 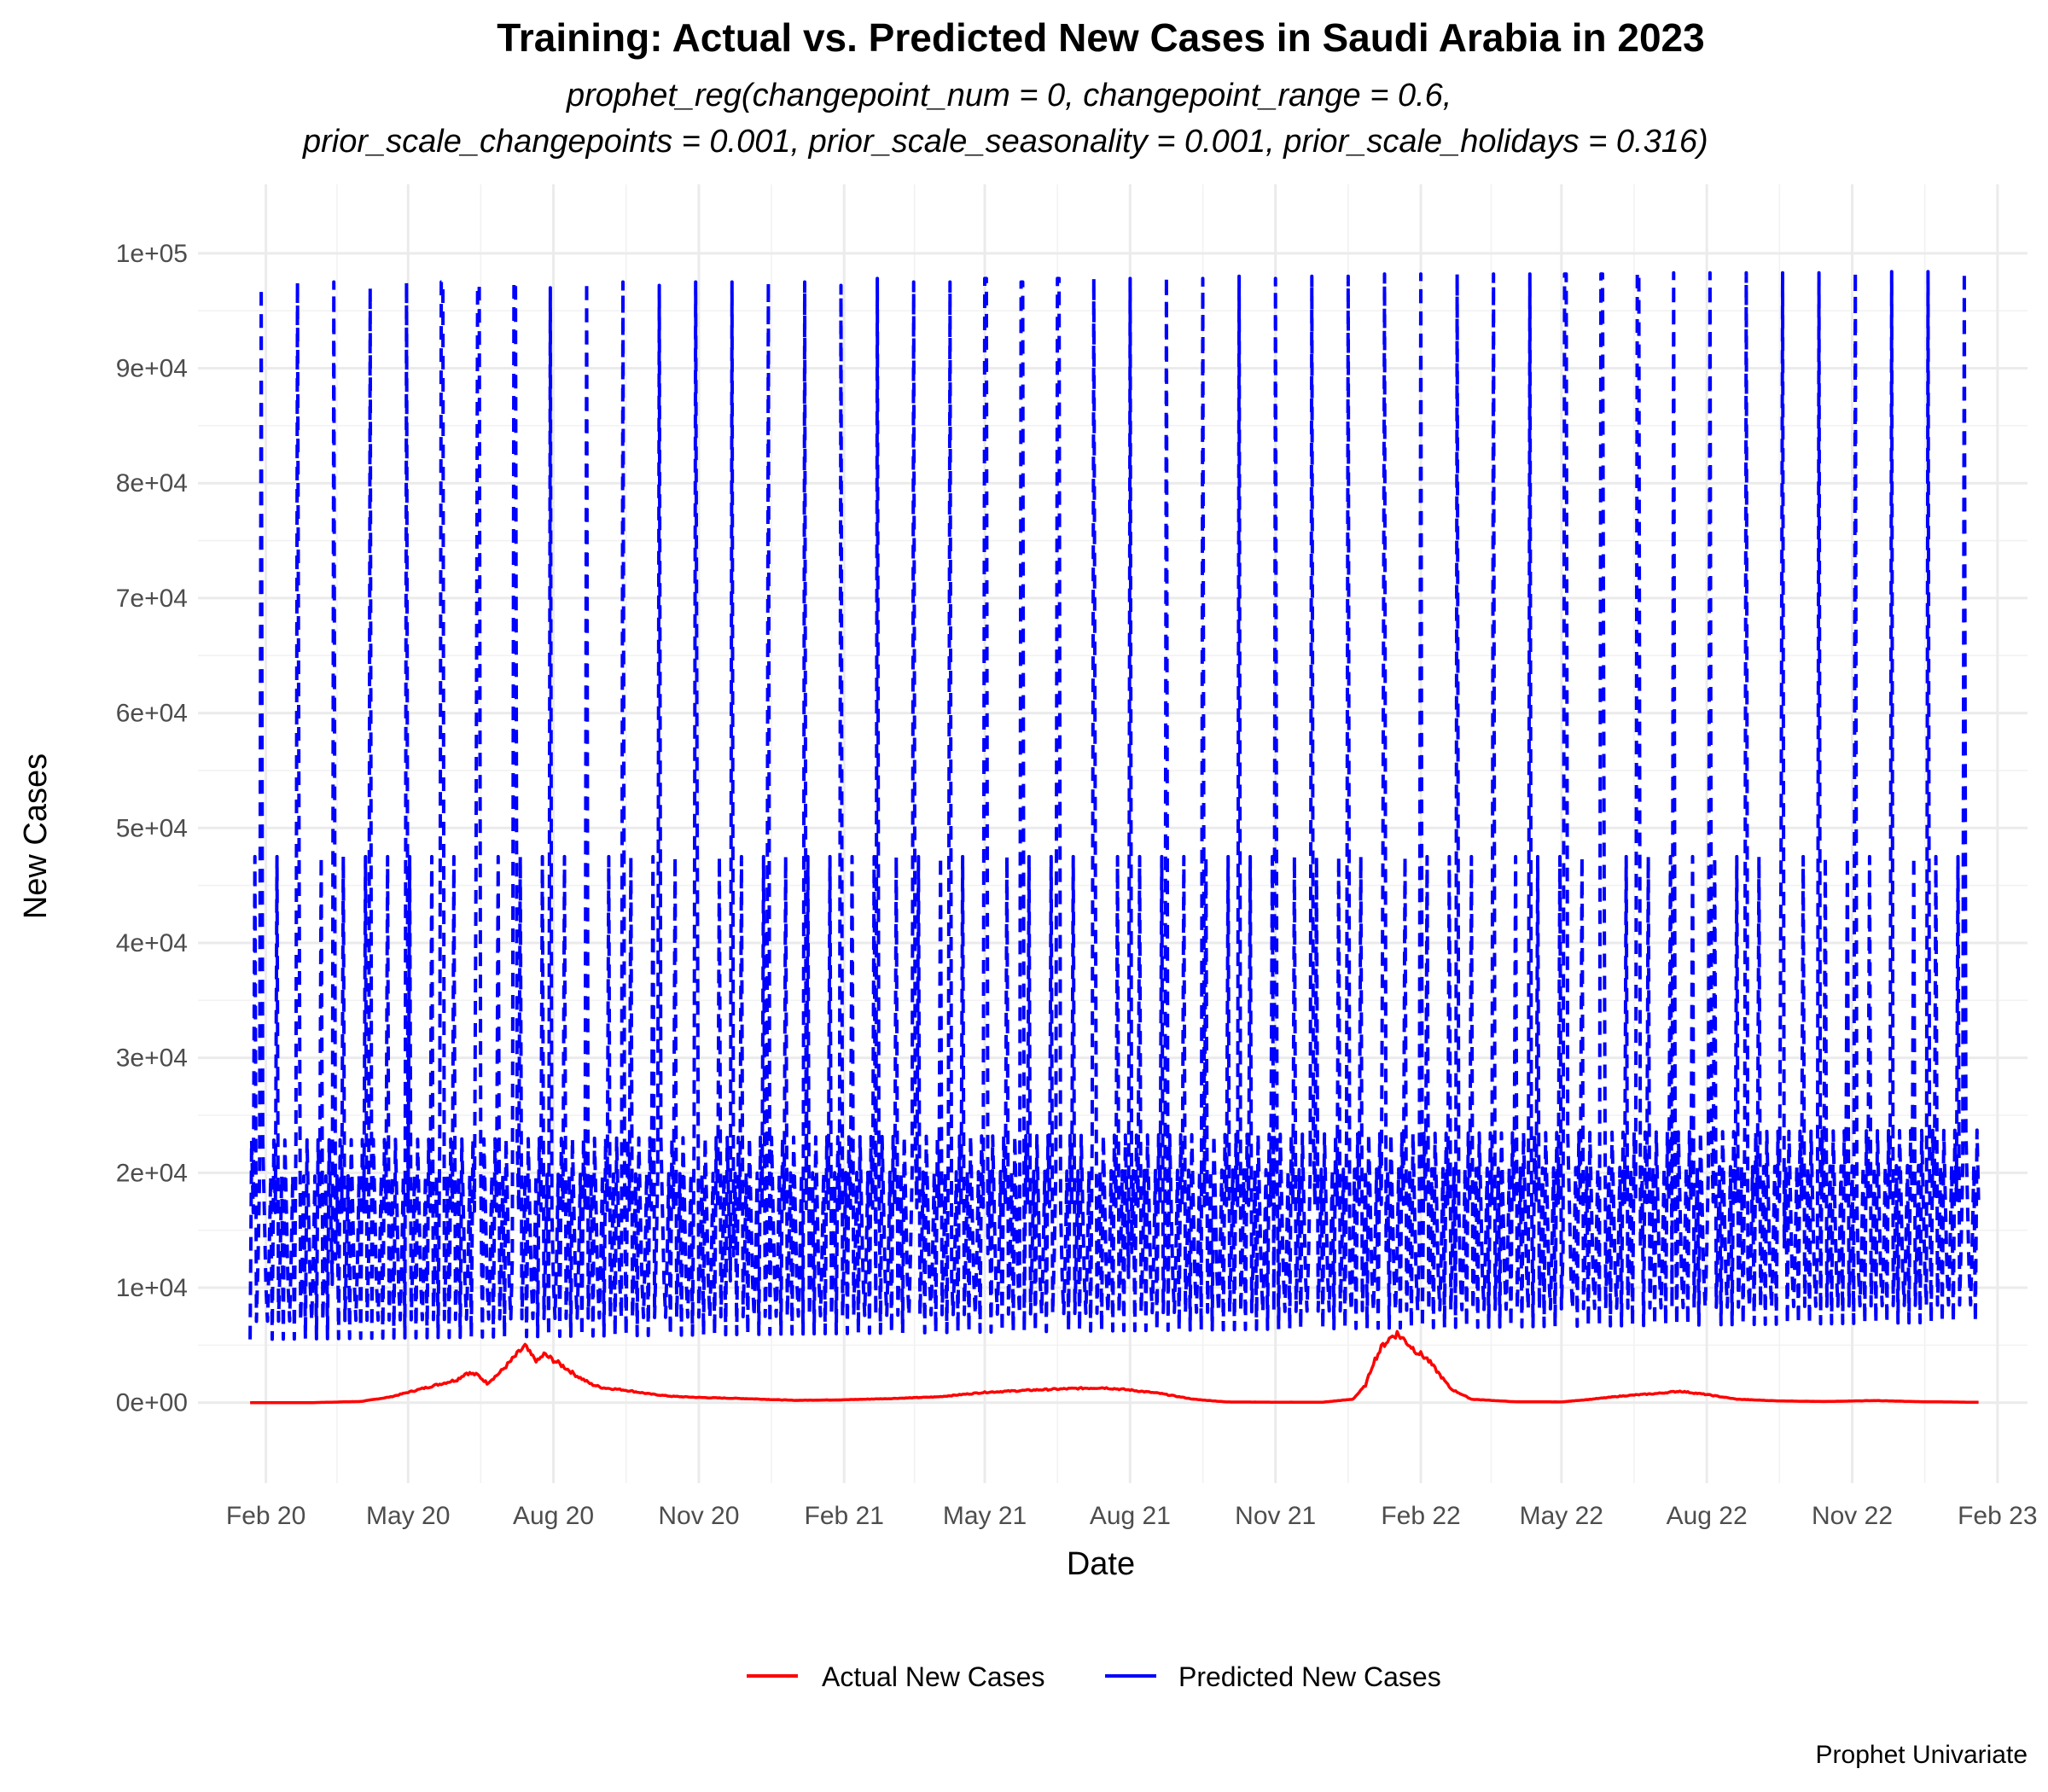 What do you see at coordinates (1420, 1516) in the screenshot?
I see `x-tick-label: Feb 22` at bounding box center [1420, 1516].